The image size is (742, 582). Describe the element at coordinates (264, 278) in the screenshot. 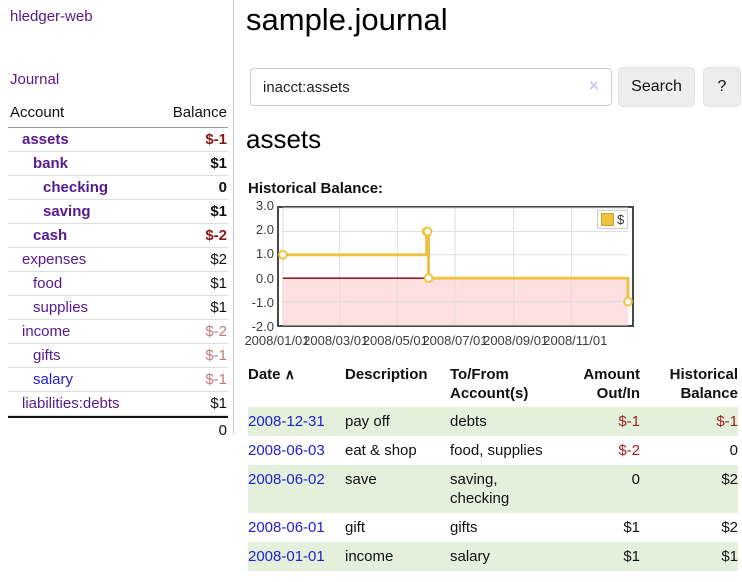

I see `y-axis-tick-label: 0.0` at that location.